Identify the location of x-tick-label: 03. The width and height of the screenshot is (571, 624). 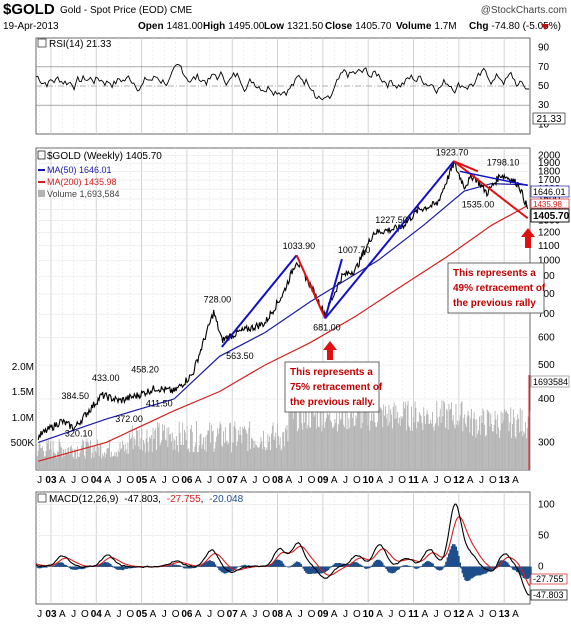
(51, 614).